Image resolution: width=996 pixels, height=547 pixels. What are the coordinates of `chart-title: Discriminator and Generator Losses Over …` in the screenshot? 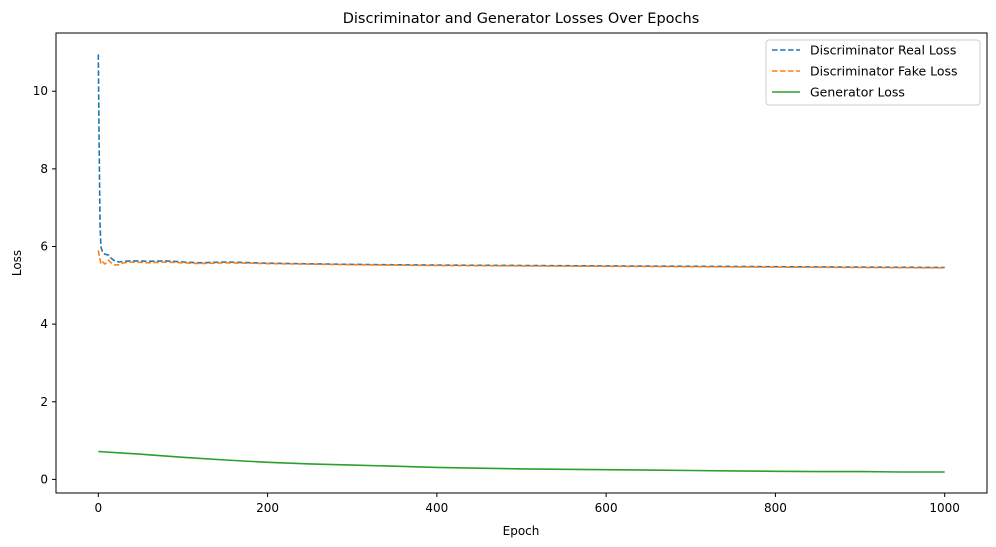 It's located at (521, 19).